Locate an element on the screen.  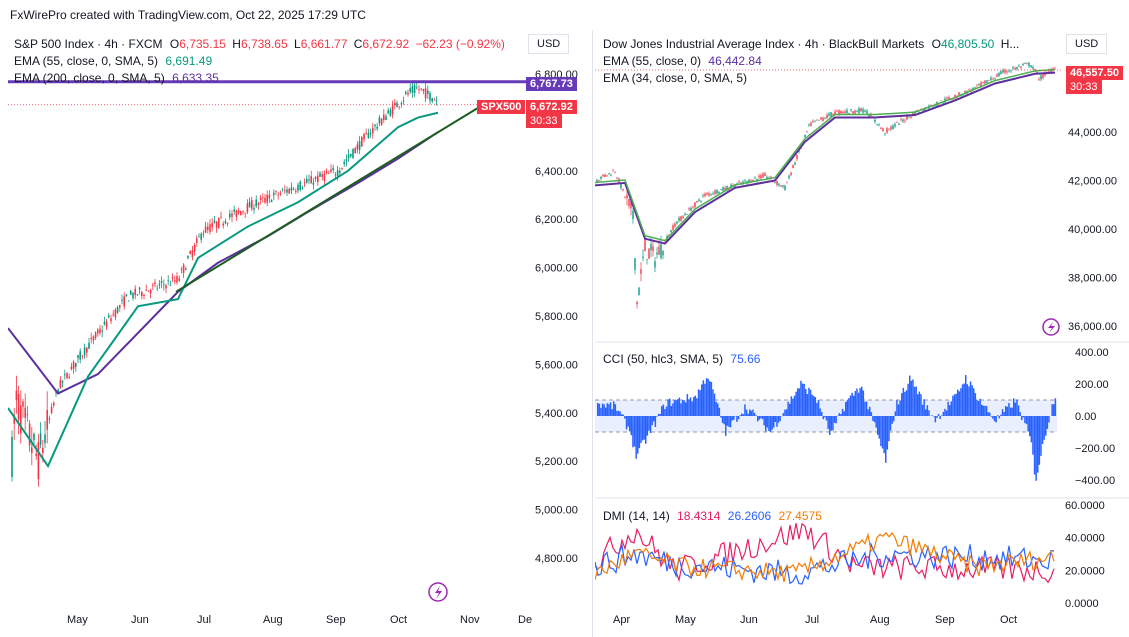
dji-x-tick: Sep is located at coordinates (945, 620).